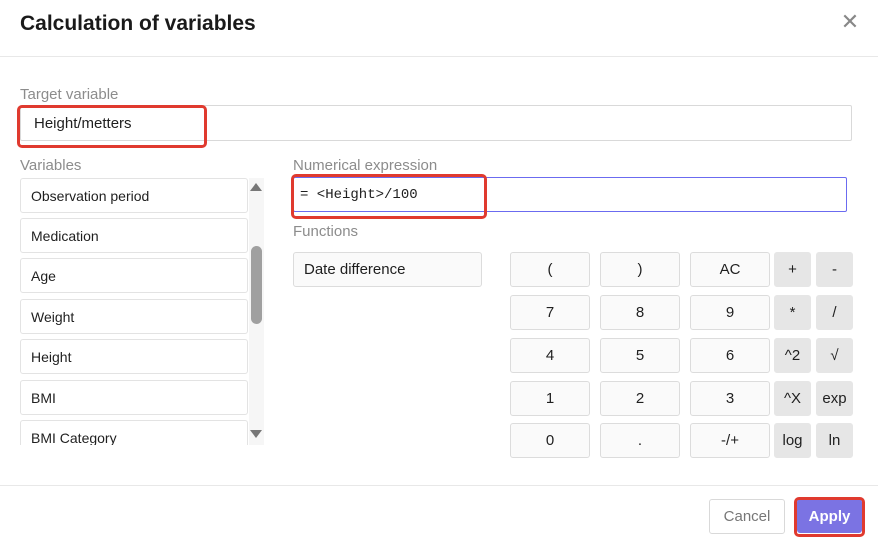 This screenshot has width=878, height=543. What do you see at coordinates (326, 231) in the screenshot?
I see `functions-label: Functions` at bounding box center [326, 231].